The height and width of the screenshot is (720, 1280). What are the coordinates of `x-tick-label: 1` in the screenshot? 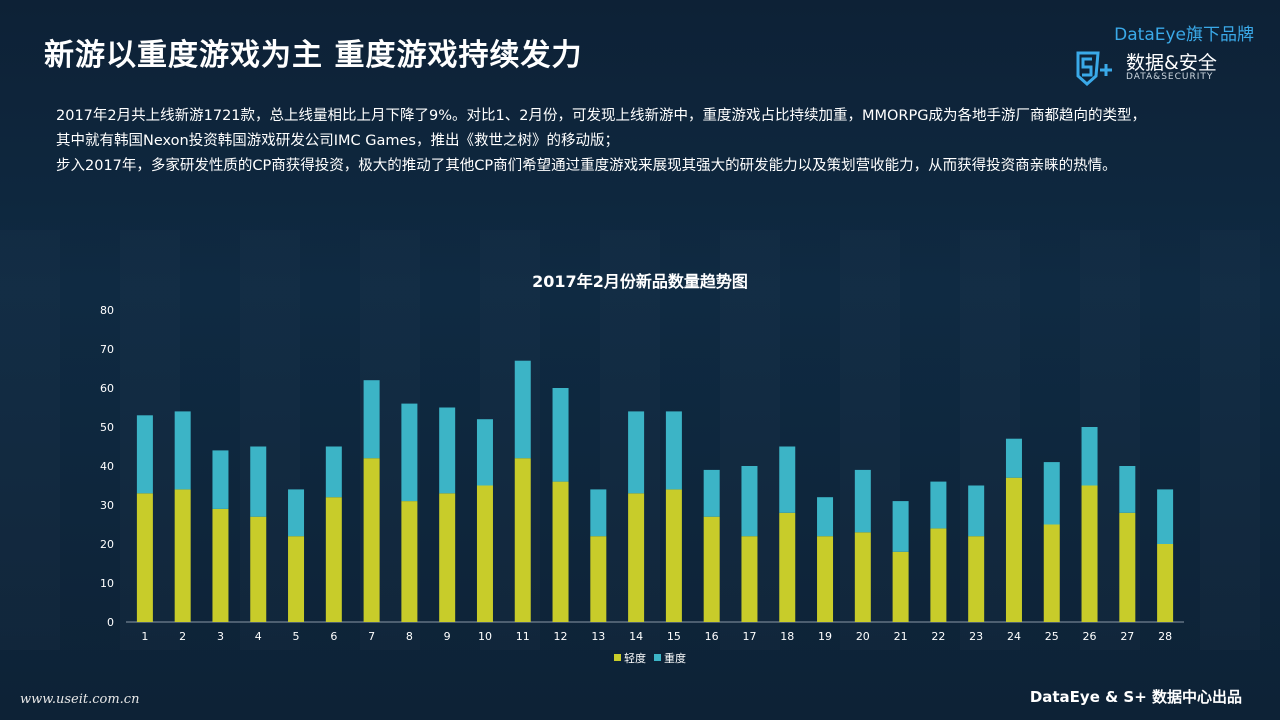 It's located at (144, 636).